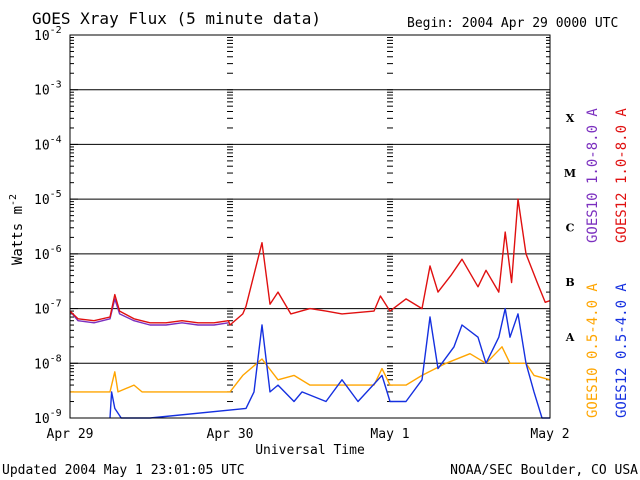 The image size is (640, 480). What do you see at coordinates (622, 350) in the screenshot?
I see `legend-entry: GOES12 0.5-4.0 A` at bounding box center [622, 350].